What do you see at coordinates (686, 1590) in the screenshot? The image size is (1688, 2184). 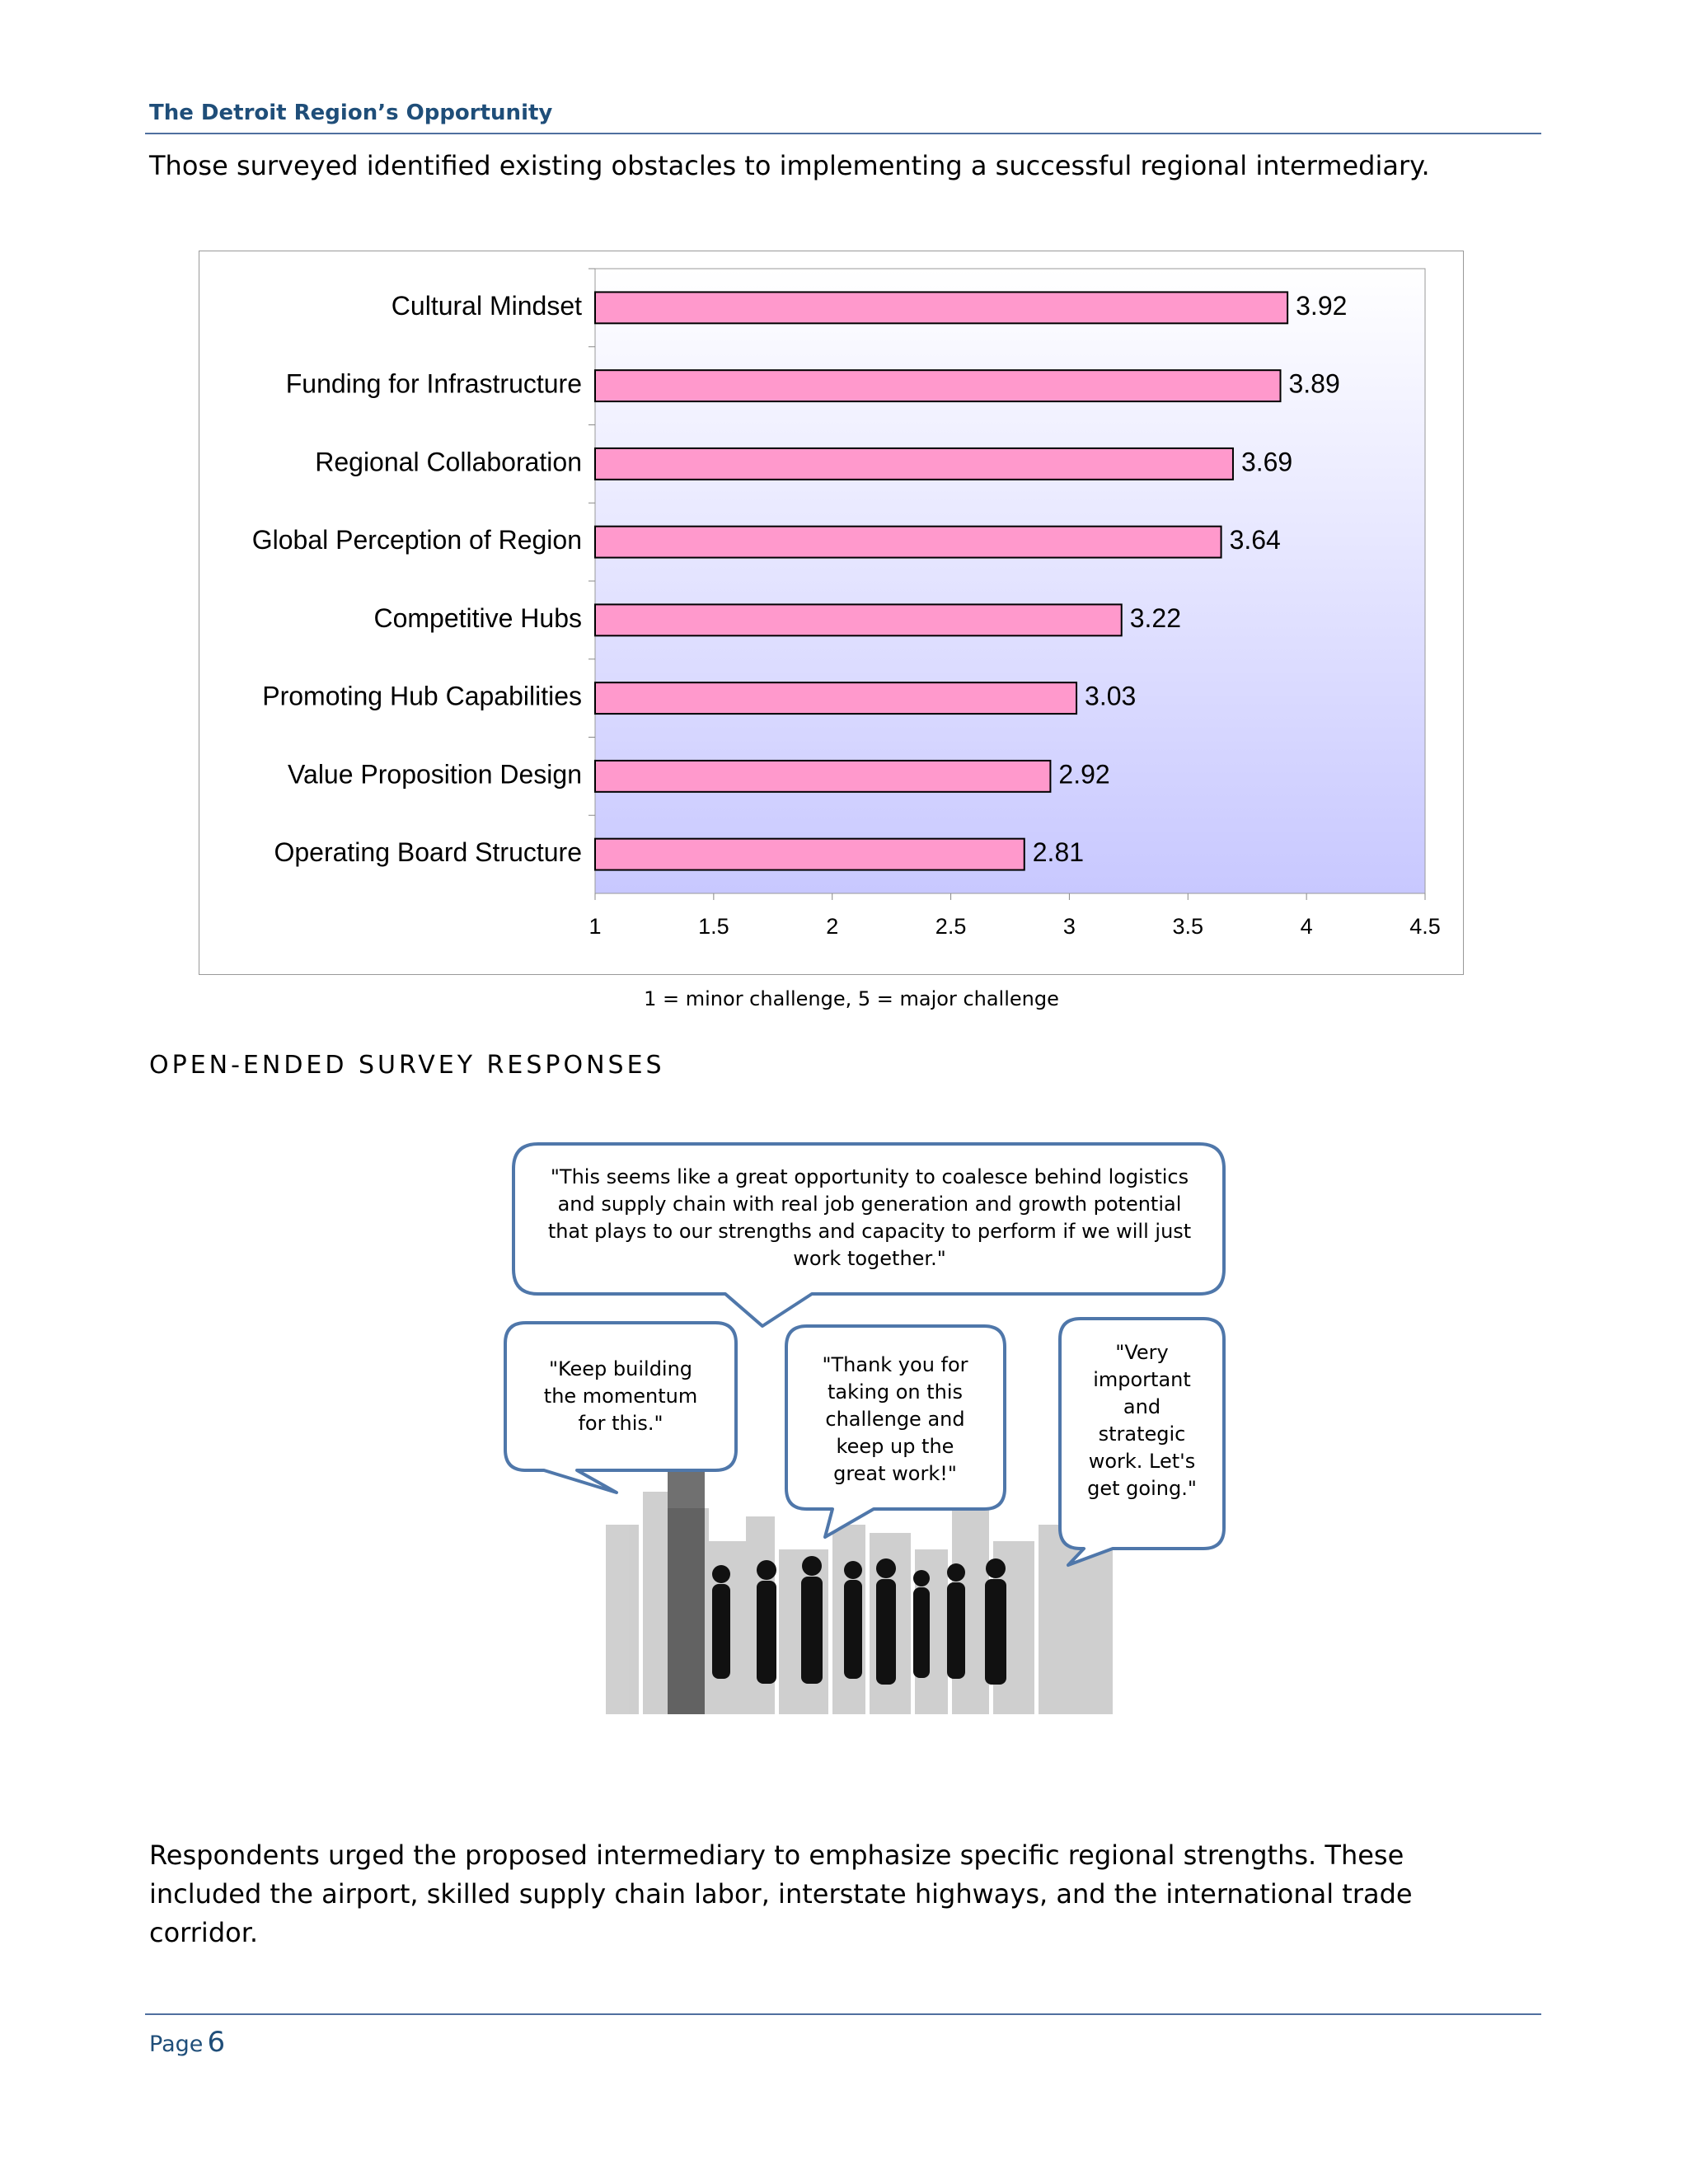 I see `tower` at bounding box center [686, 1590].